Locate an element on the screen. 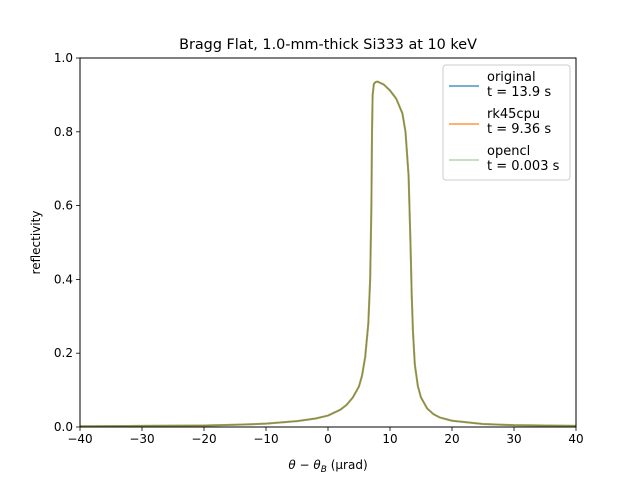 The width and height of the screenshot is (640, 480). y-tick-label: 0.8 is located at coordinates (63, 132).